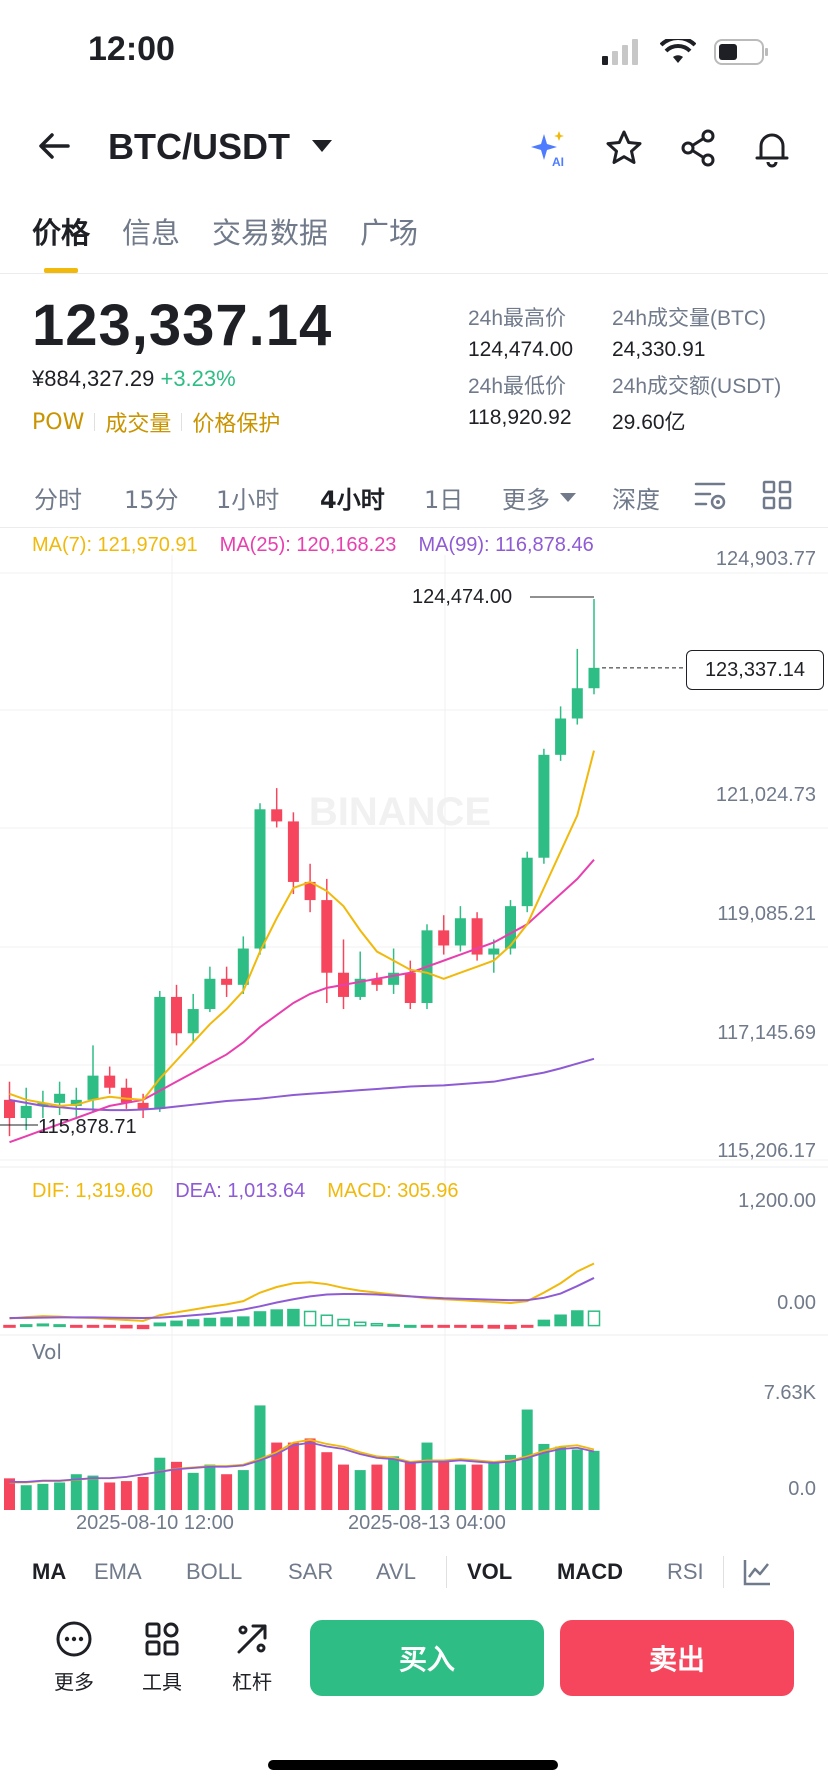 The width and height of the screenshot is (828, 1792). Describe the element at coordinates (151, 500) in the screenshot. I see `timeframe-15m: 15分` at that location.